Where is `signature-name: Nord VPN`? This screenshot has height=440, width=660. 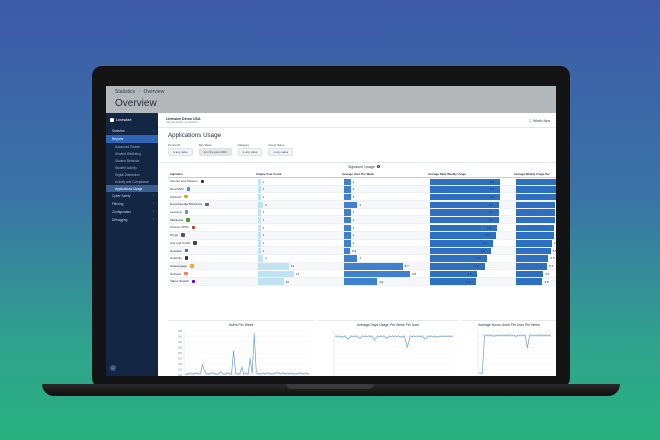
signature-name: Nord VPN is located at coordinates (177, 189).